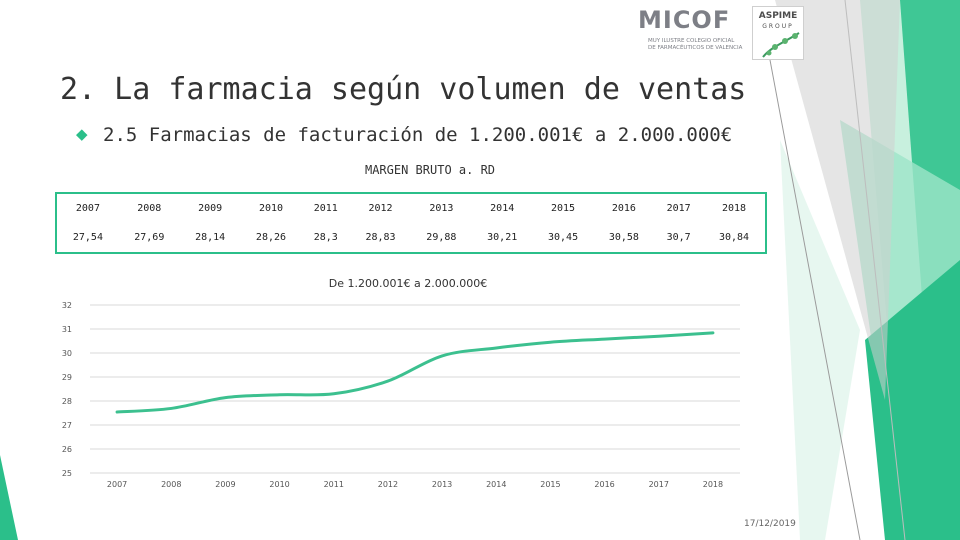 The image size is (960, 540). Describe the element at coordinates (87, 208) in the screenshot. I see `table-cell-year: 2007` at that location.